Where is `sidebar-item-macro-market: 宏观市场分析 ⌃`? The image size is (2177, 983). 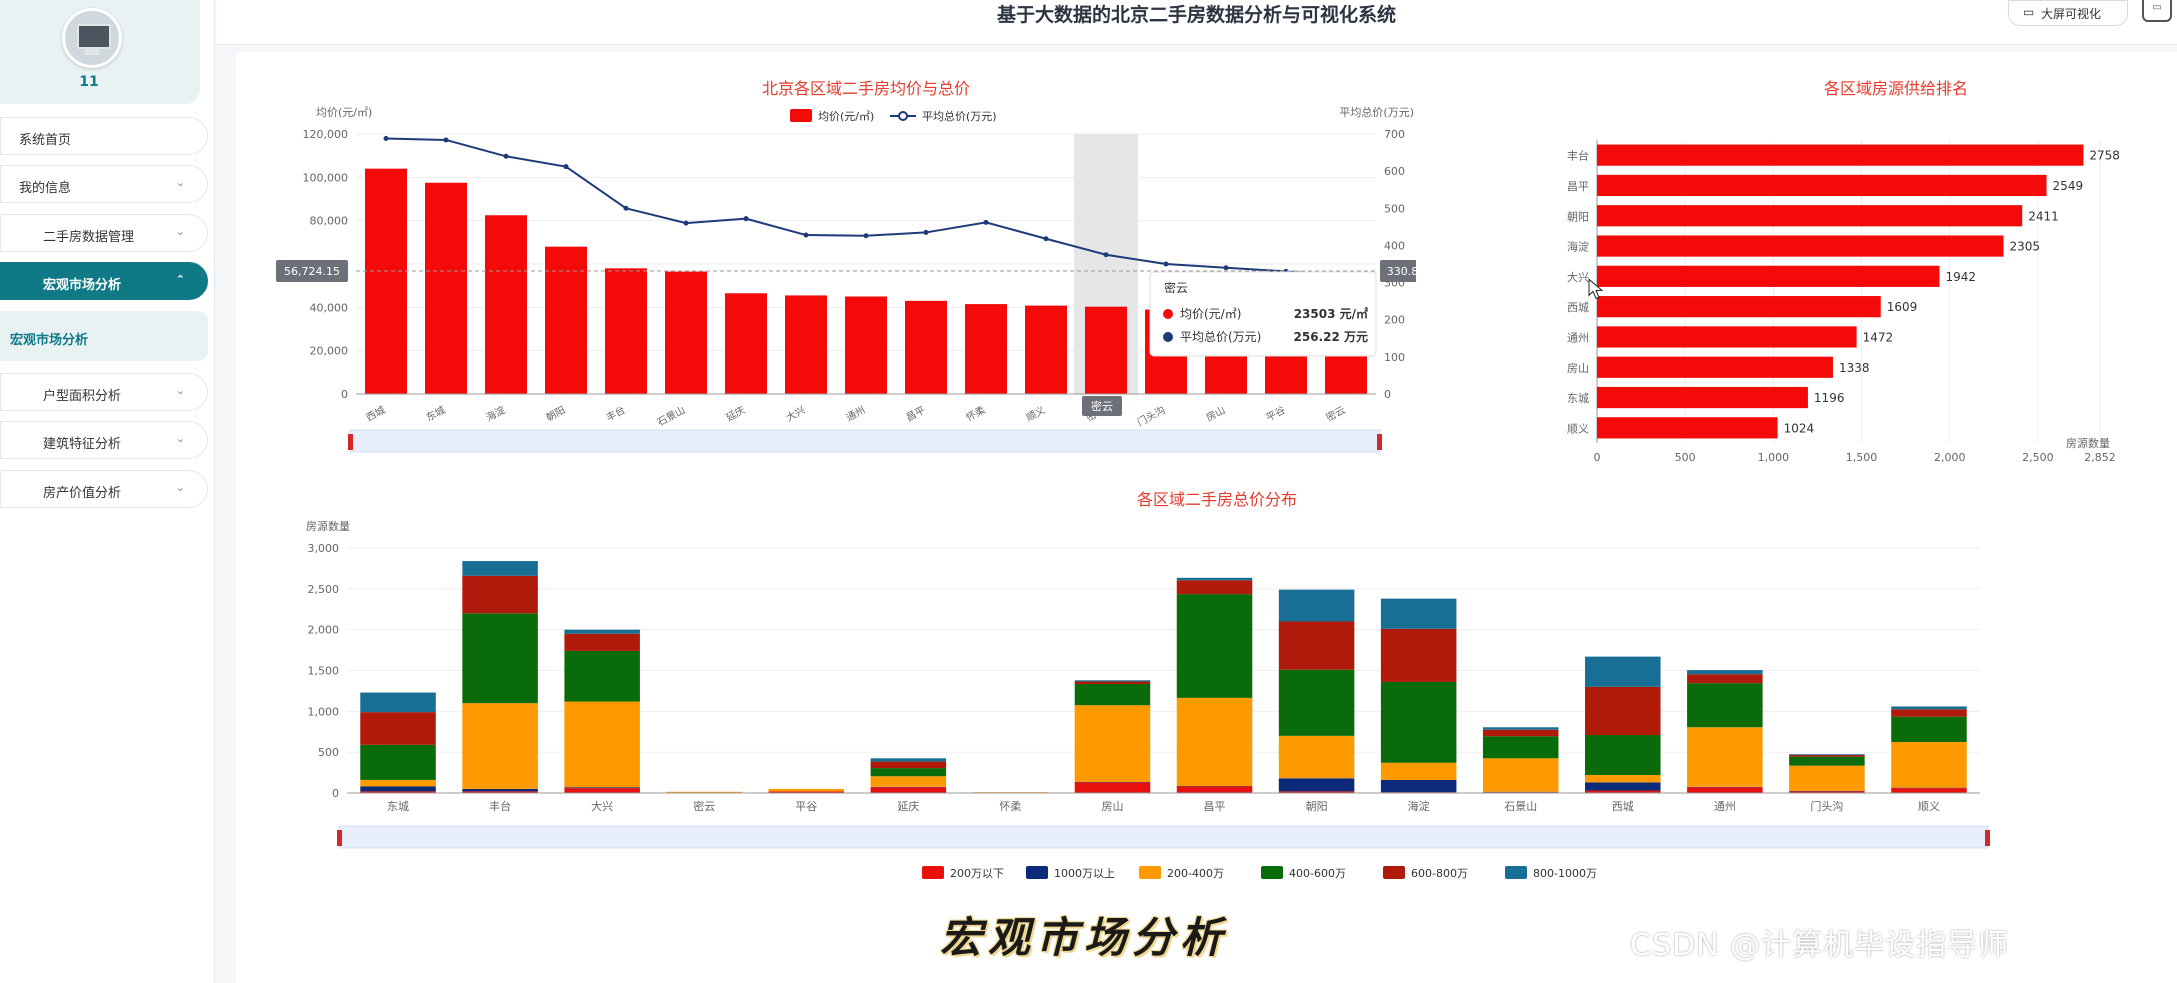 sidebar-item-macro-market: 宏观市场分析 ⌃ is located at coordinates (104, 281).